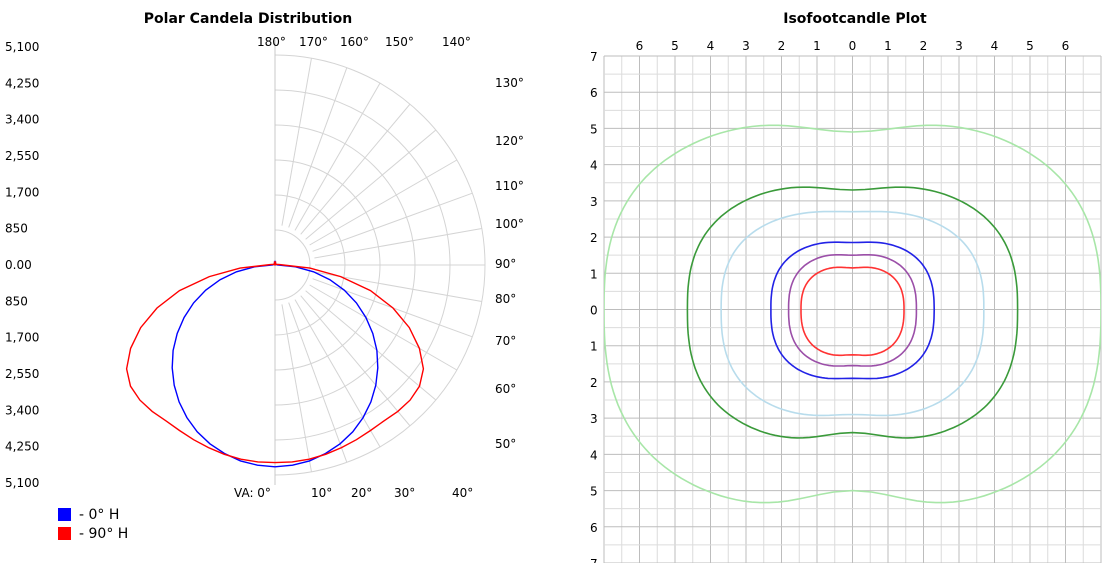  Describe the element at coordinates (509, 224) in the screenshot. I see `polar-angle-label-right: 100°` at that location.